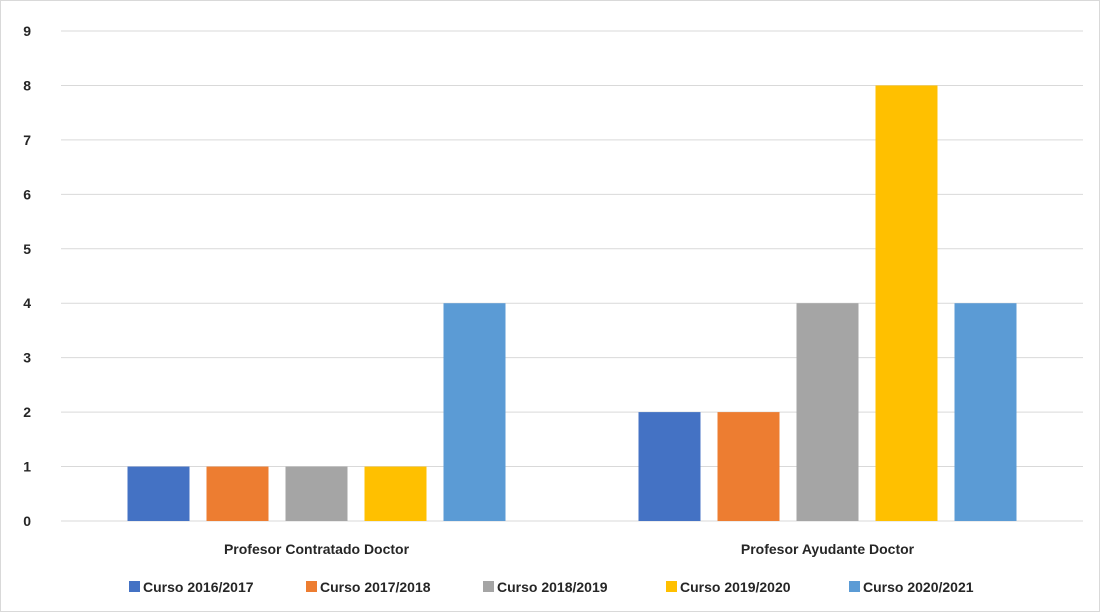 The width and height of the screenshot is (1100, 612). I want to click on legend-label: Curso 2020/2021, so click(918, 587).